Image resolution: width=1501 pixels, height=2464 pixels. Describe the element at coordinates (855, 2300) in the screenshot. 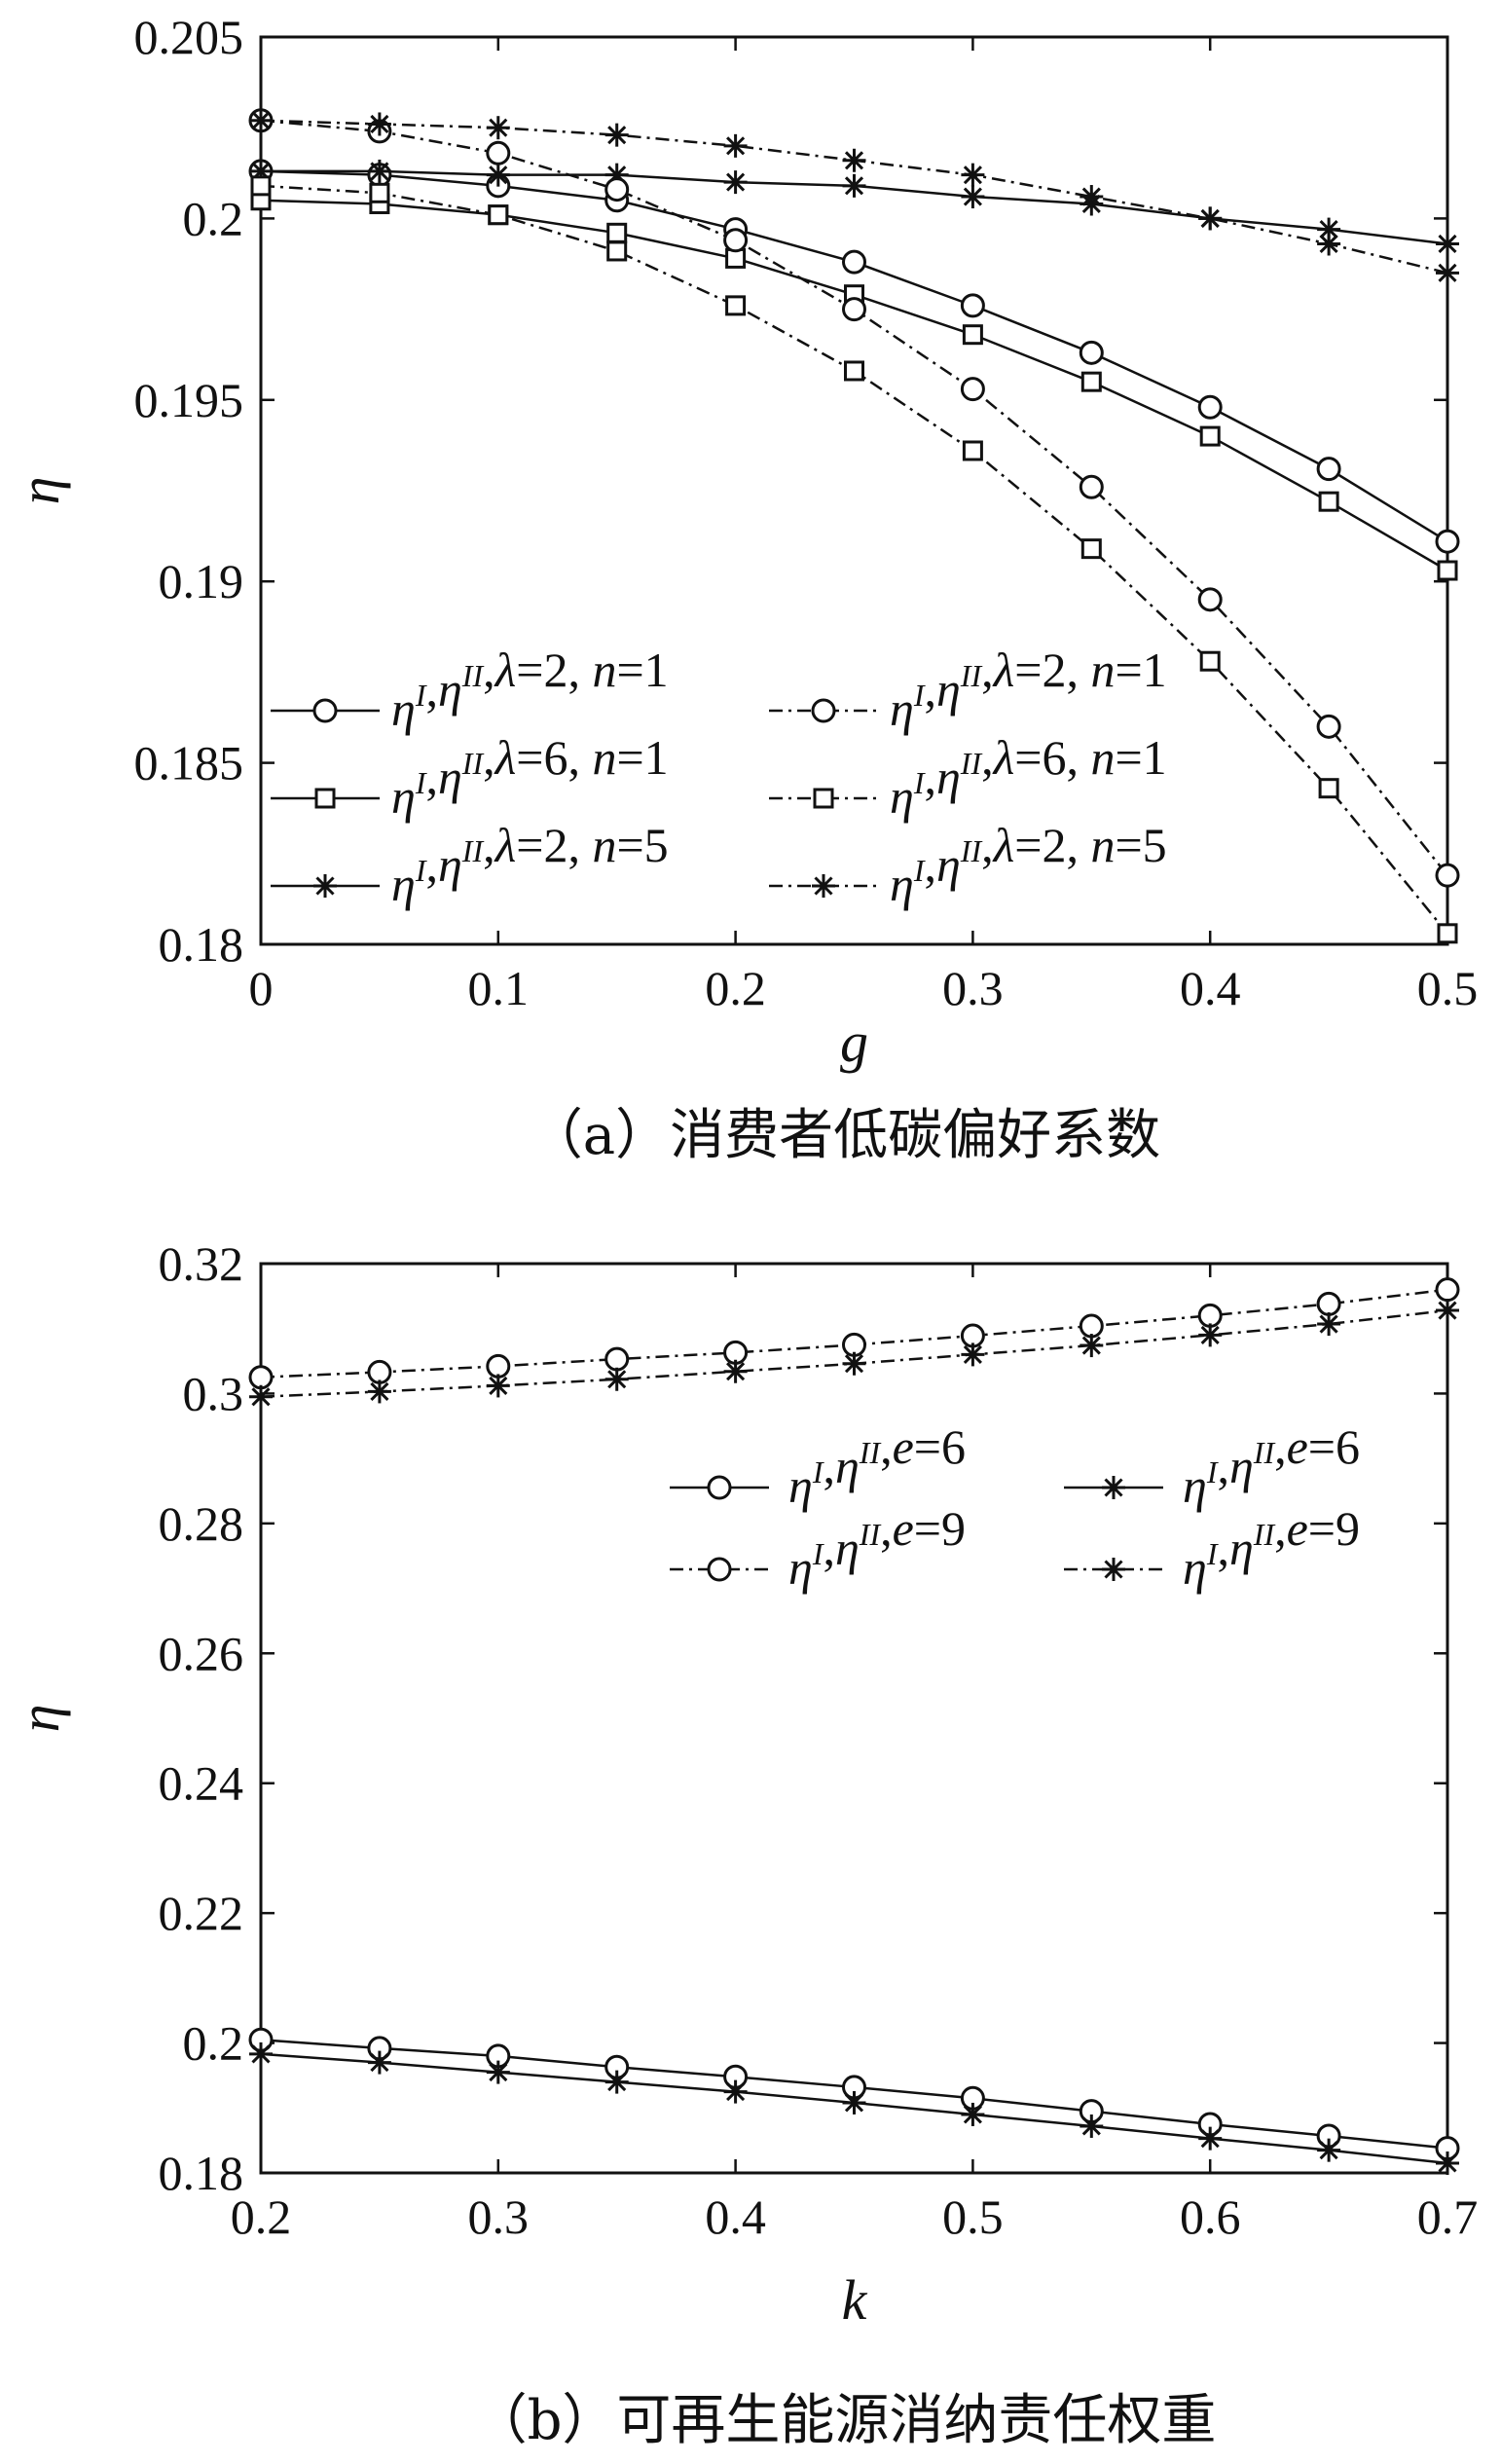

I see `x-axis-label: k` at that location.